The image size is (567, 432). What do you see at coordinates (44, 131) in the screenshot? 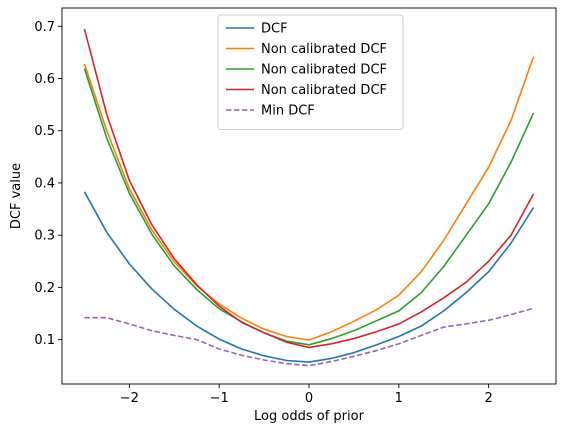
I see `y-tick-label: 0.5` at bounding box center [44, 131].